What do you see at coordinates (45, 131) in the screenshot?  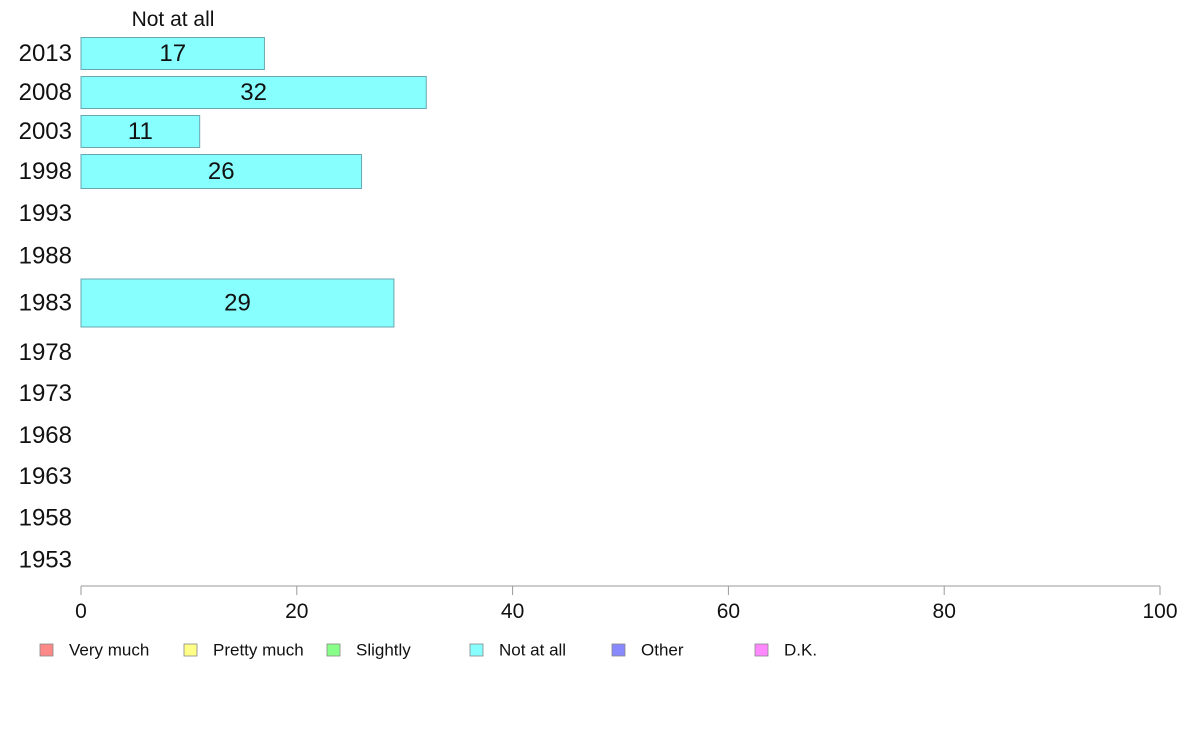 I see `year-label: 2003` at bounding box center [45, 131].